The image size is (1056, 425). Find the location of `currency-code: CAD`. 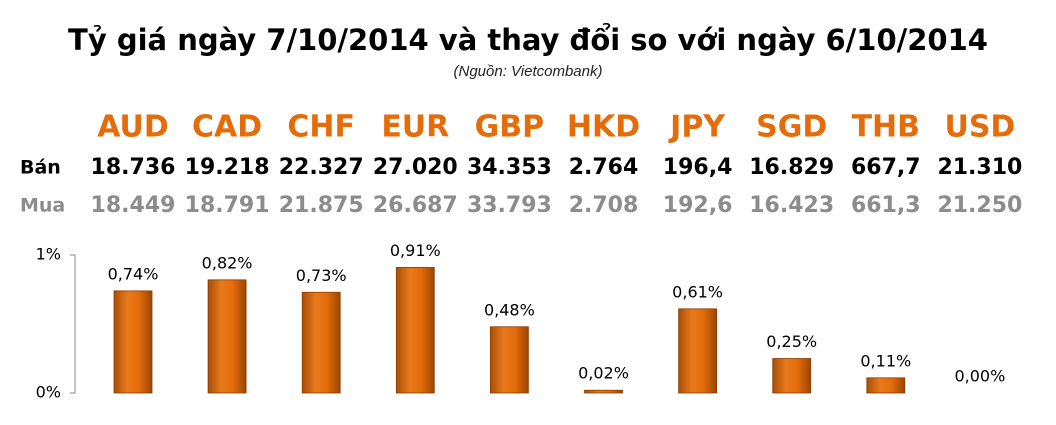

currency-code: CAD is located at coordinates (227, 127).